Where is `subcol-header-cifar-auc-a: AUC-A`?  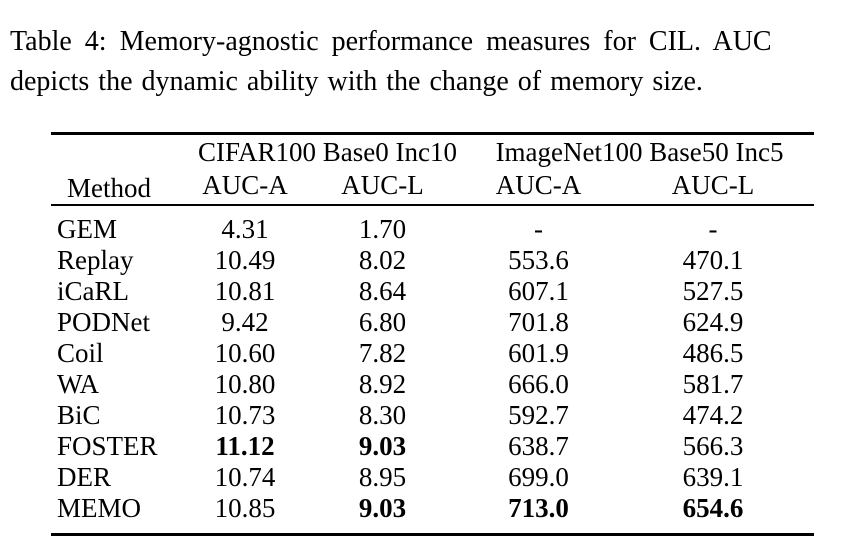
subcol-header-cifar-auc-a: AUC-A is located at coordinates (245, 185).